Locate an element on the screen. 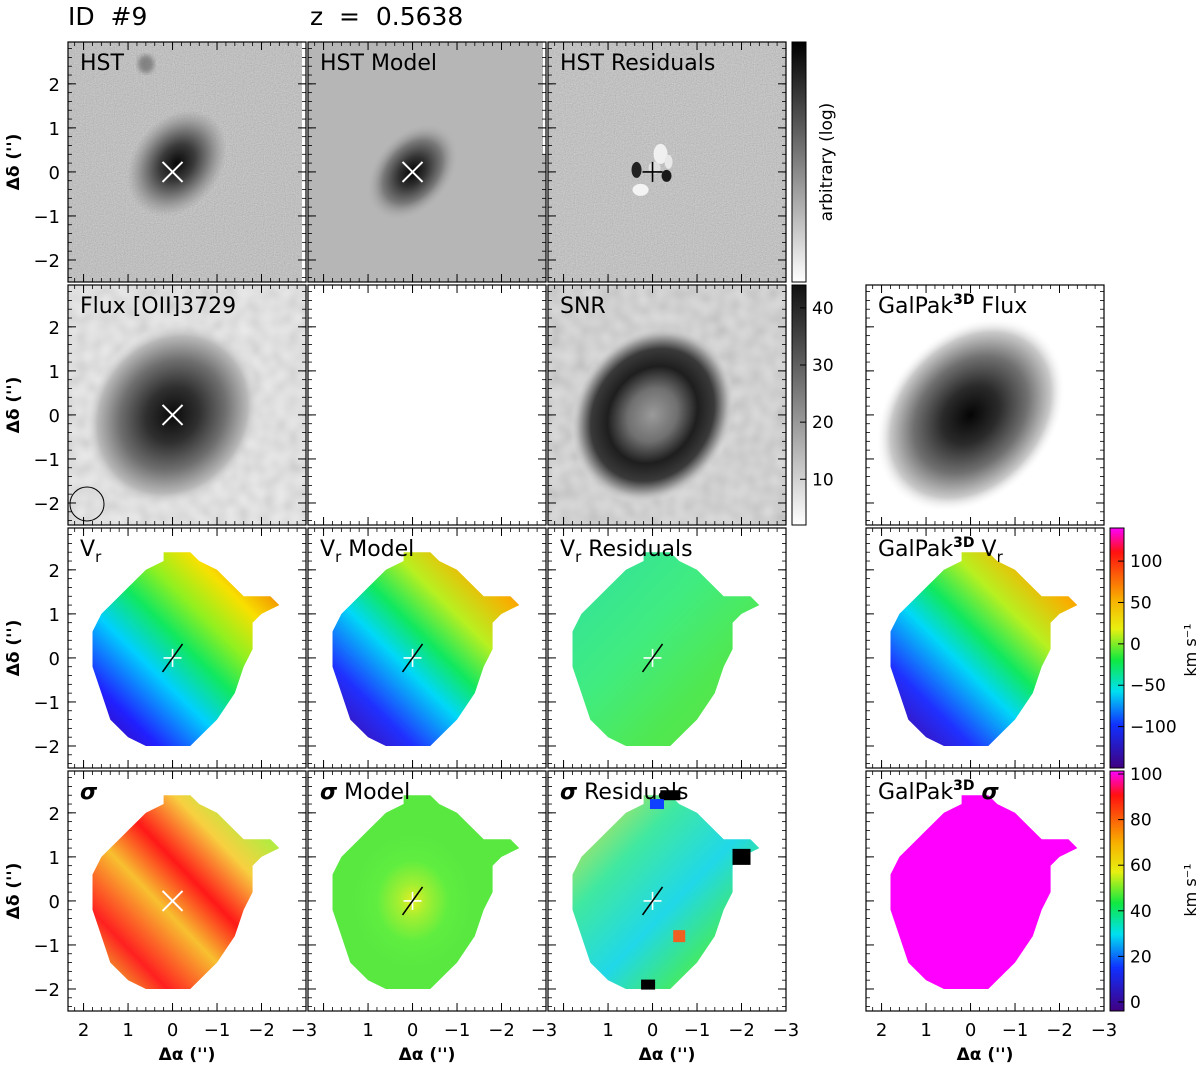  panel-title-galpak-vr: GalPak3D Vr is located at coordinates (941, 550).